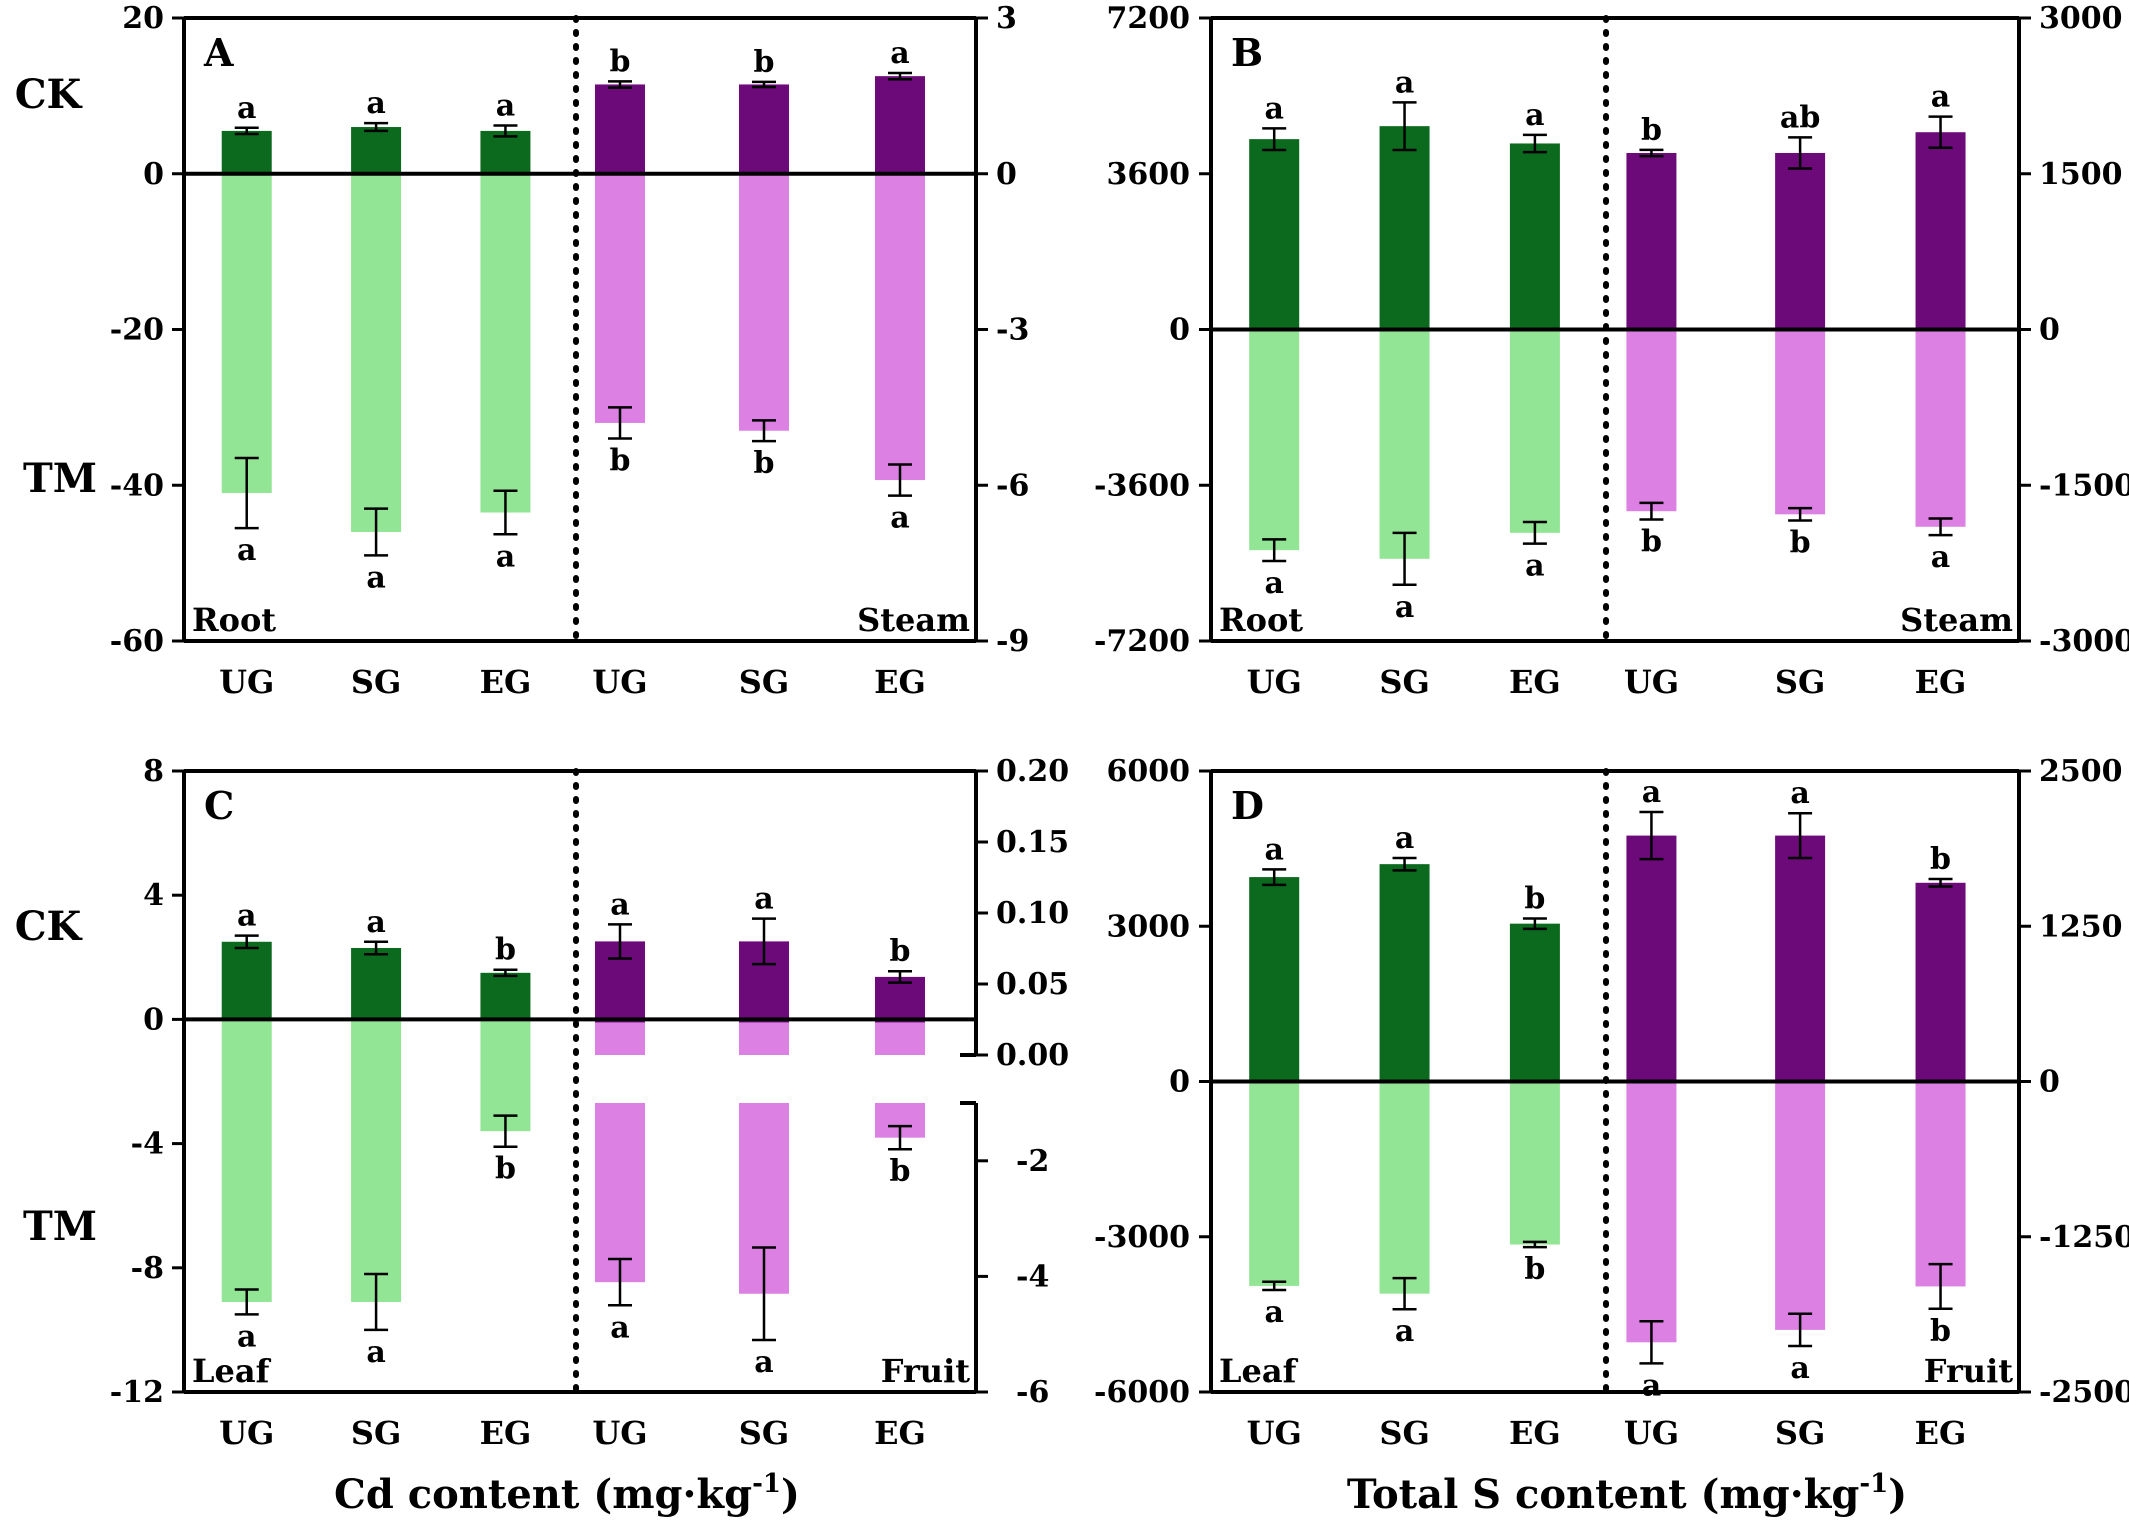 This screenshot has height=1527, width=2129. Describe the element at coordinates (1032, 1276) in the screenshot. I see `c-right-tick-label-lower-1: -4` at that location.